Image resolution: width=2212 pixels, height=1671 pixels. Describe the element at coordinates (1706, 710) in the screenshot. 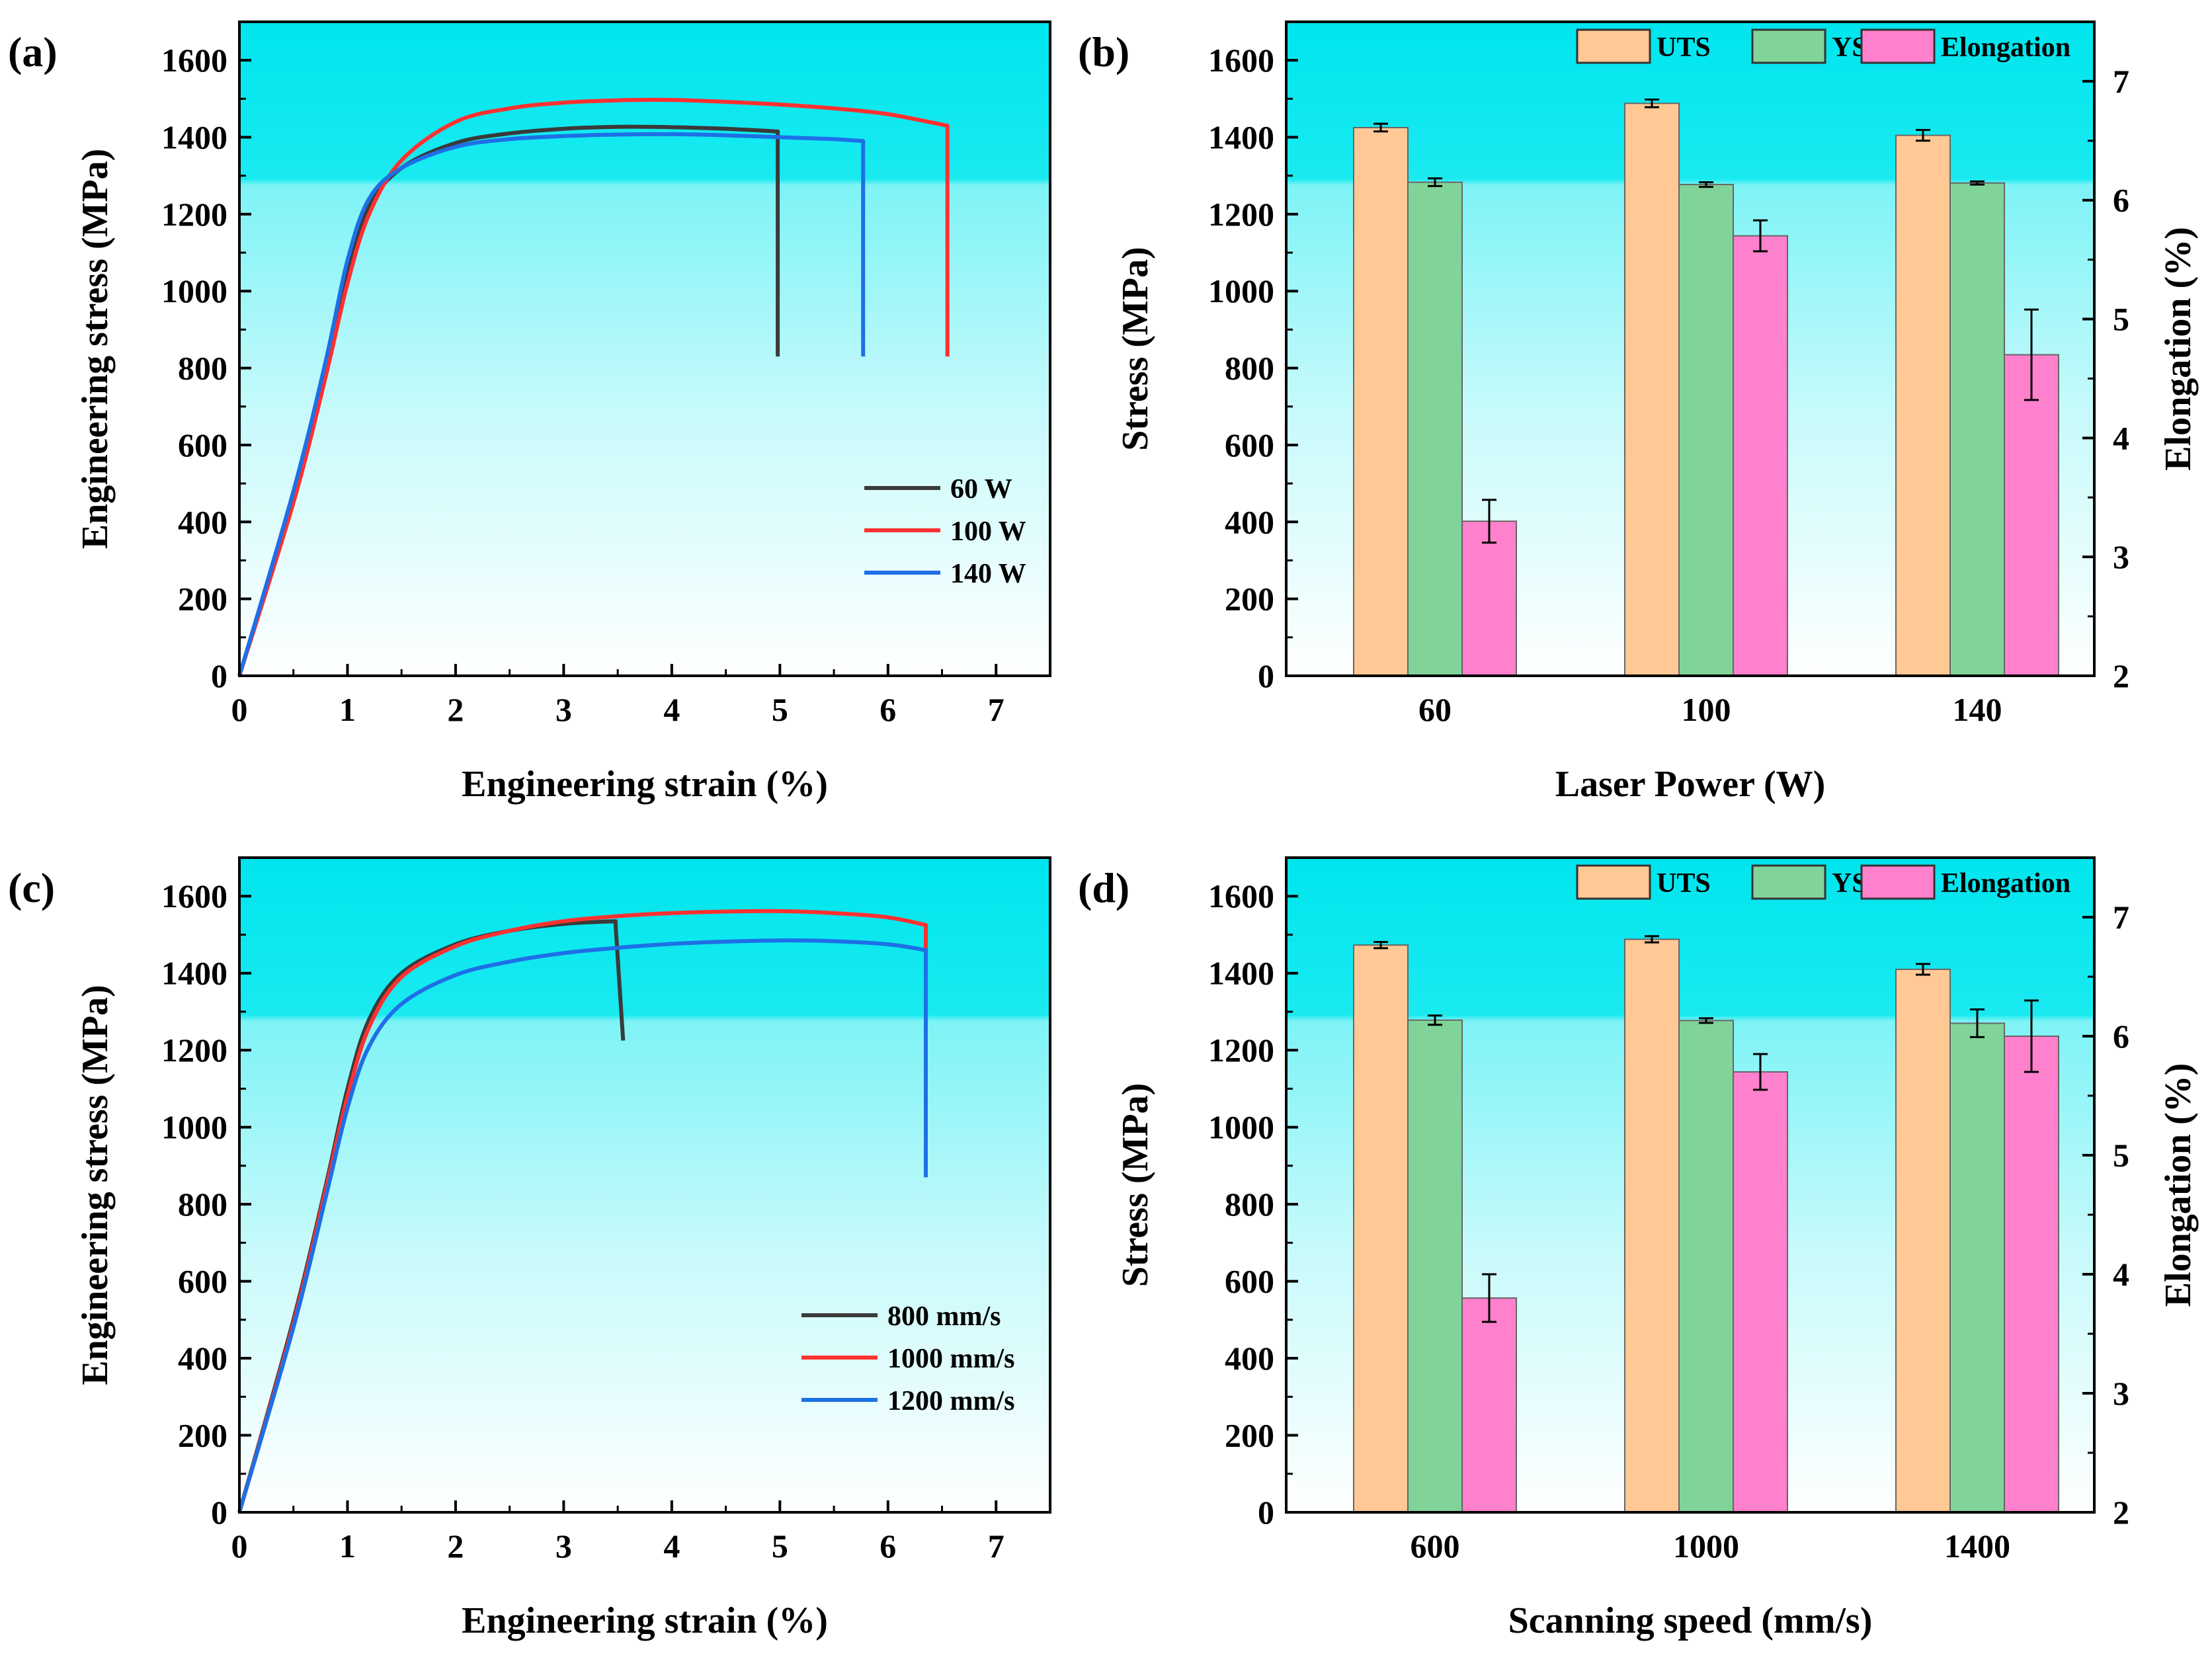

I see `x-tick-label: 100` at that location.